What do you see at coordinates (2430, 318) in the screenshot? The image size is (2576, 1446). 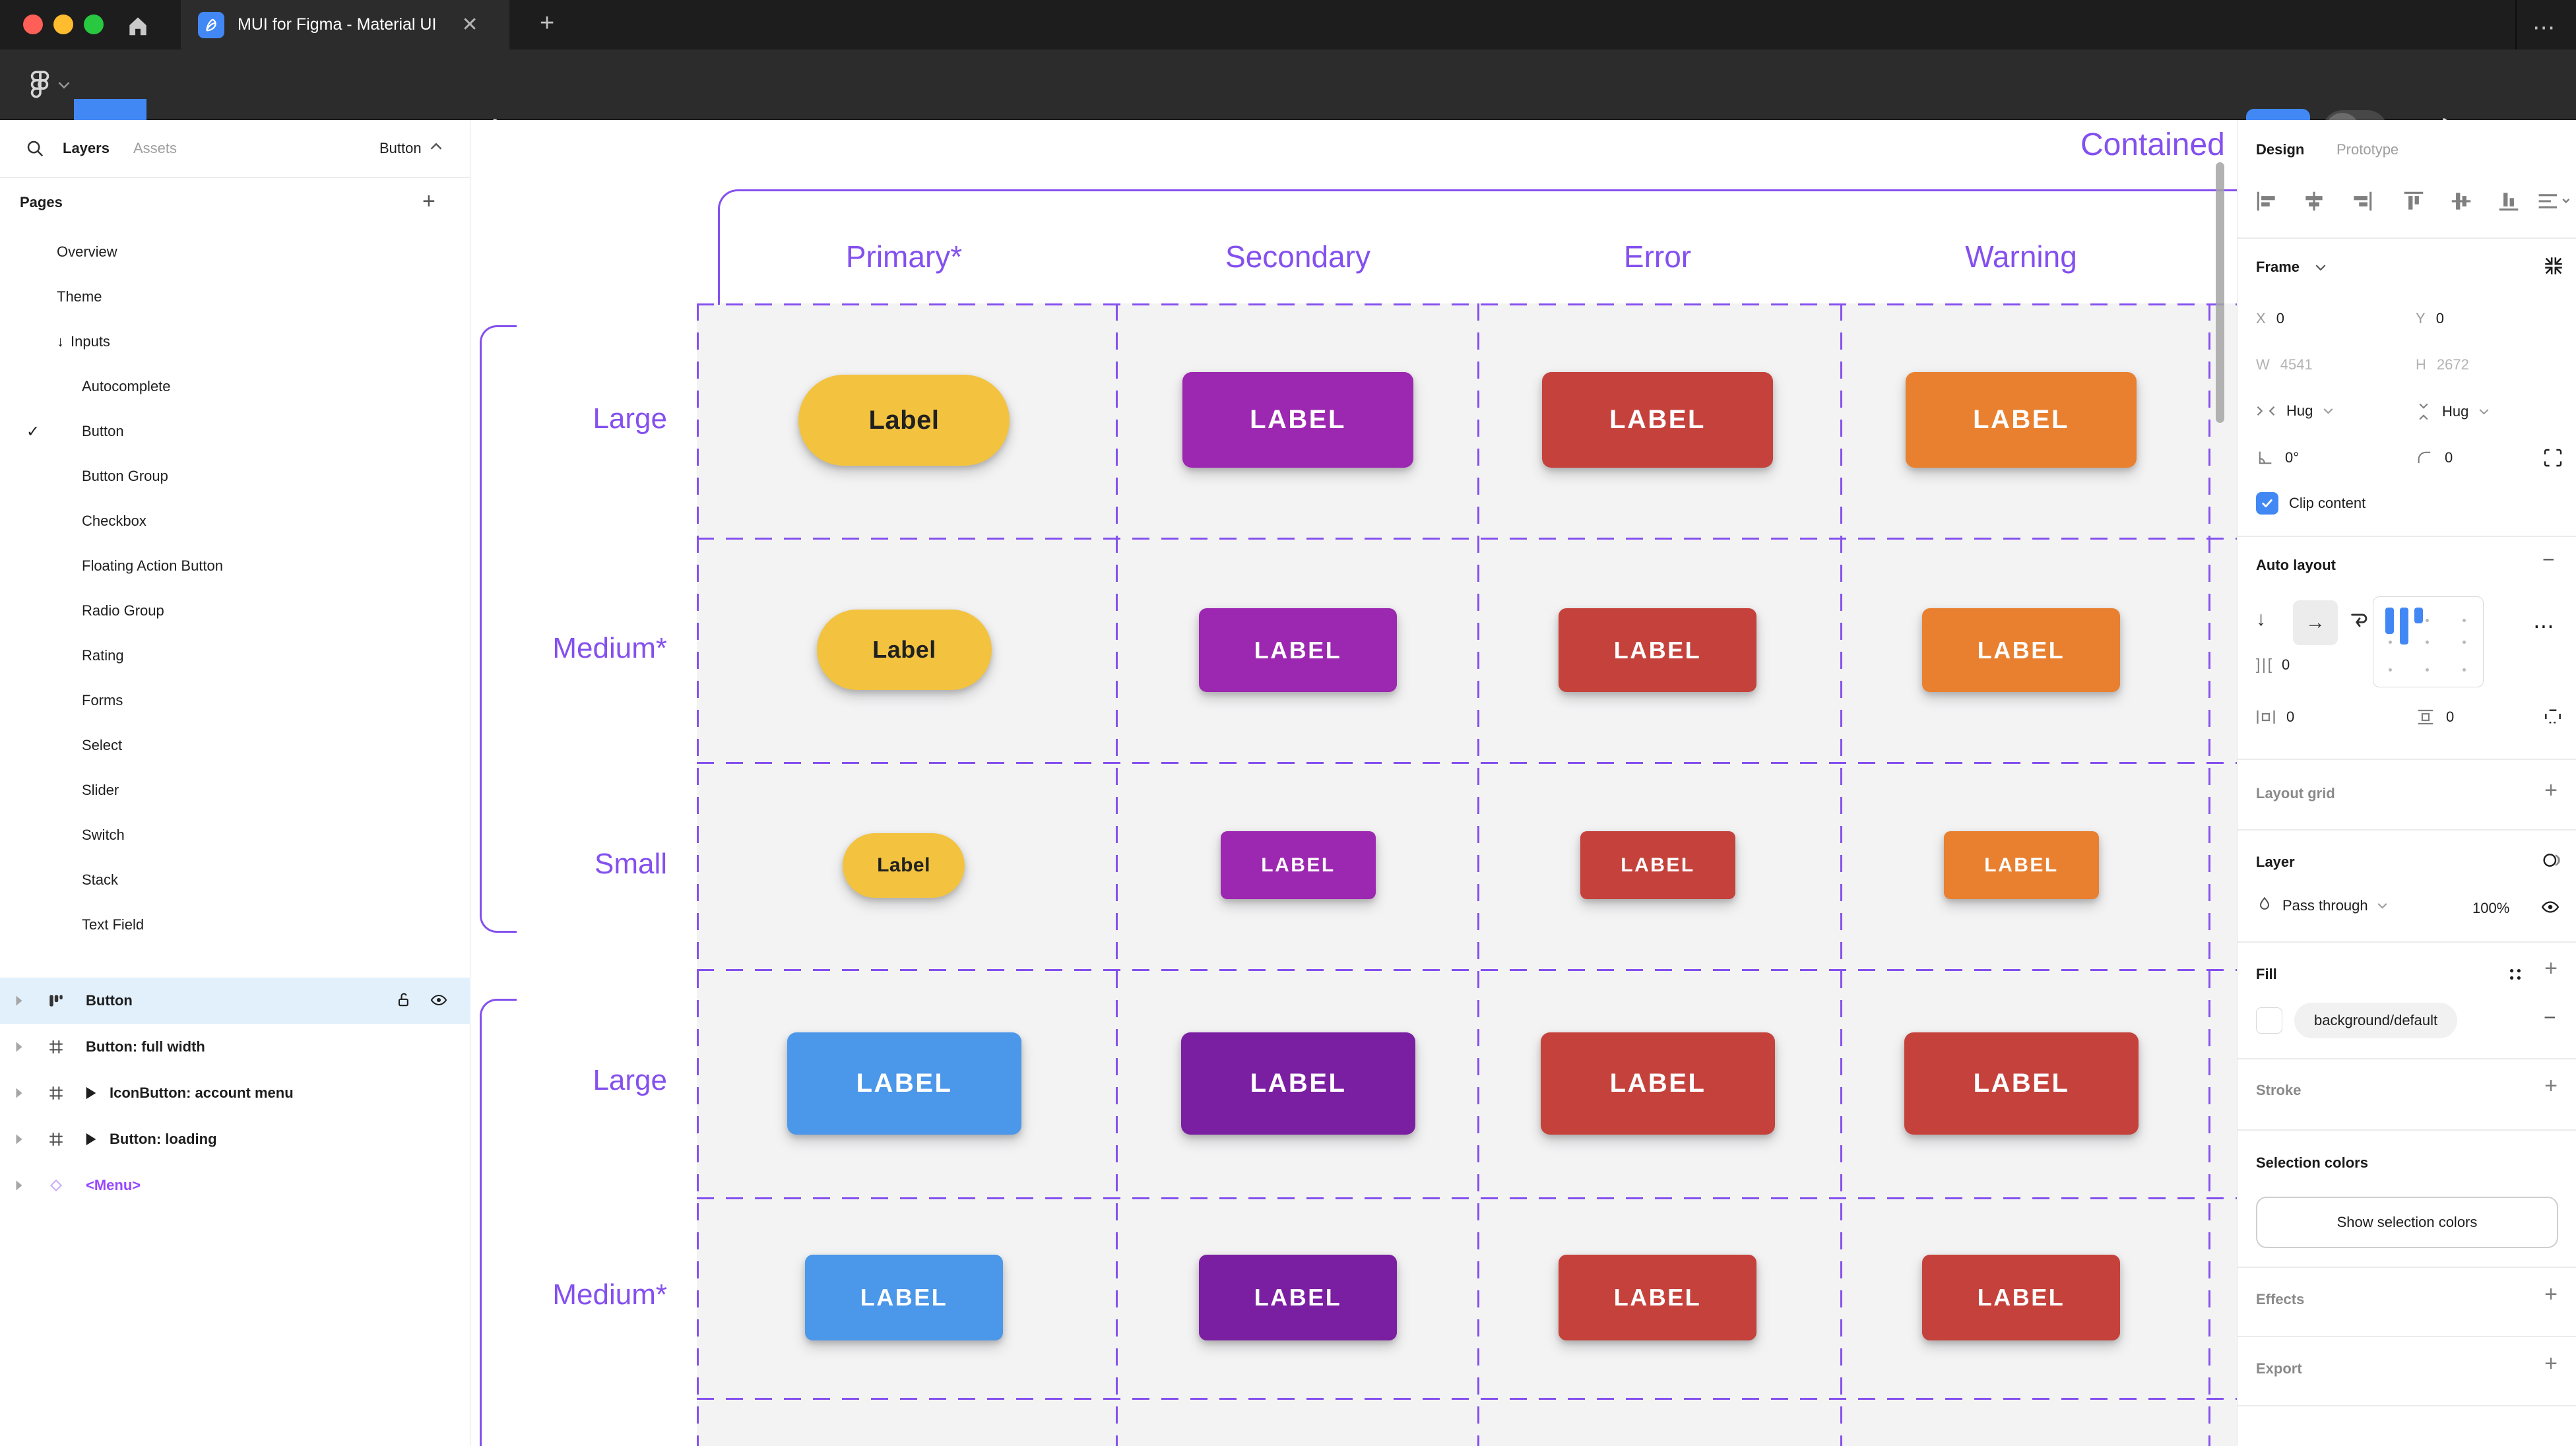 I see `y-position-field: Y 0` at bounding box center [2430, 318].